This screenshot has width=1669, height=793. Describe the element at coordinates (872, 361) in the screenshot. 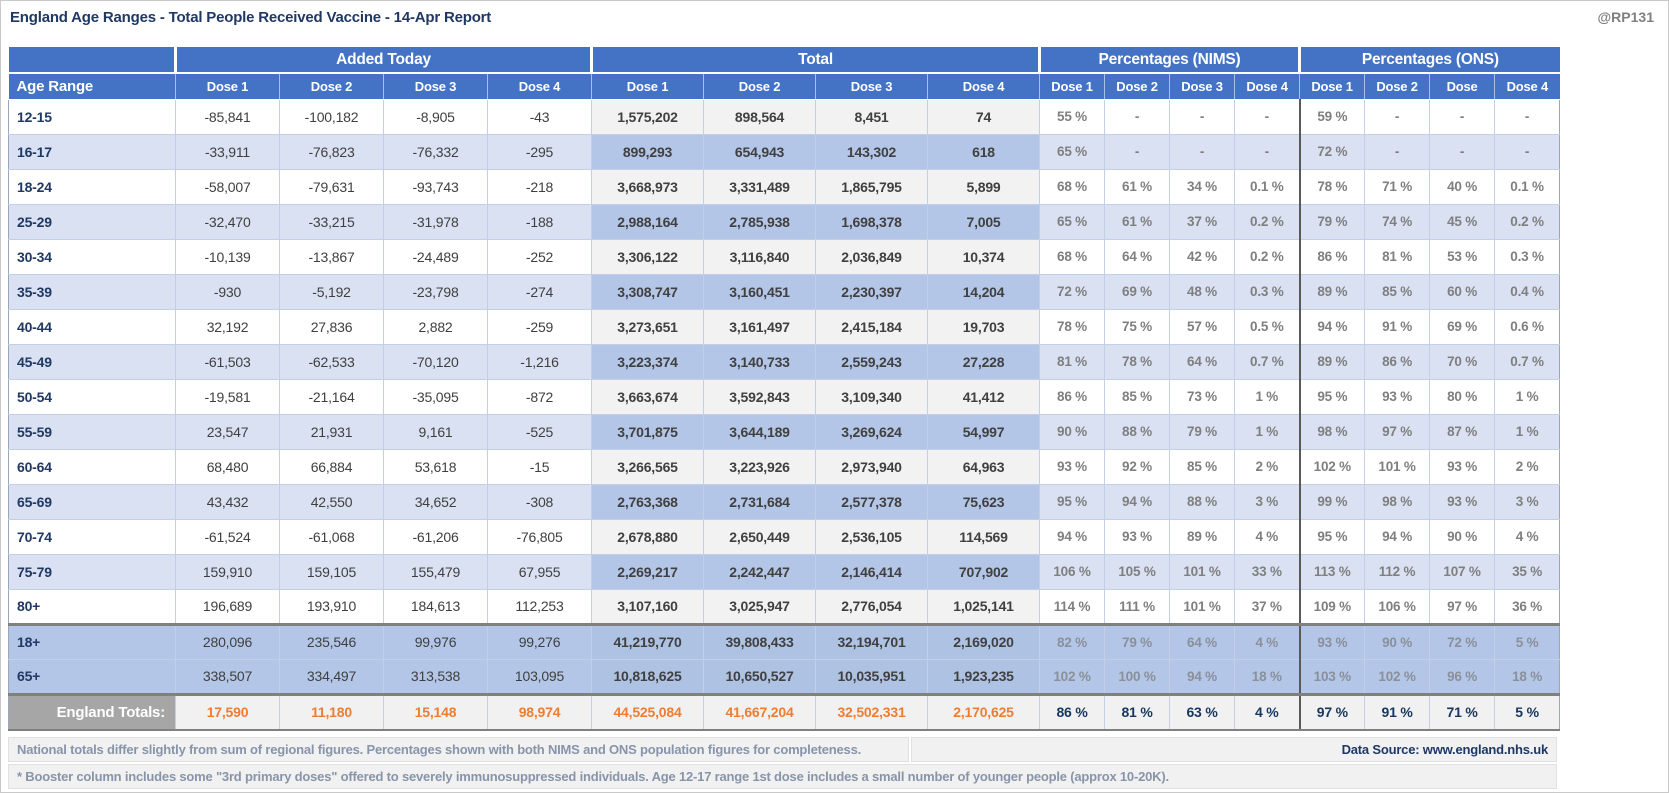

I see `cell-total: 2,559,243` at that location.